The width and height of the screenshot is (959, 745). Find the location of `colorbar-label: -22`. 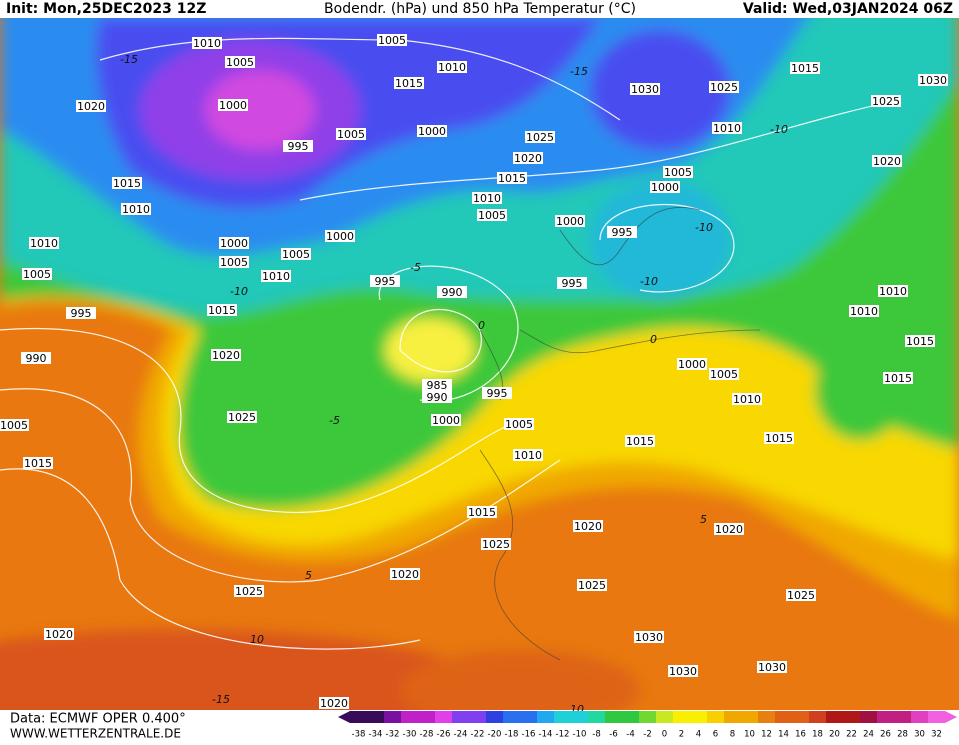

colorbar-label: -22 is located at coordinates (478, 735).